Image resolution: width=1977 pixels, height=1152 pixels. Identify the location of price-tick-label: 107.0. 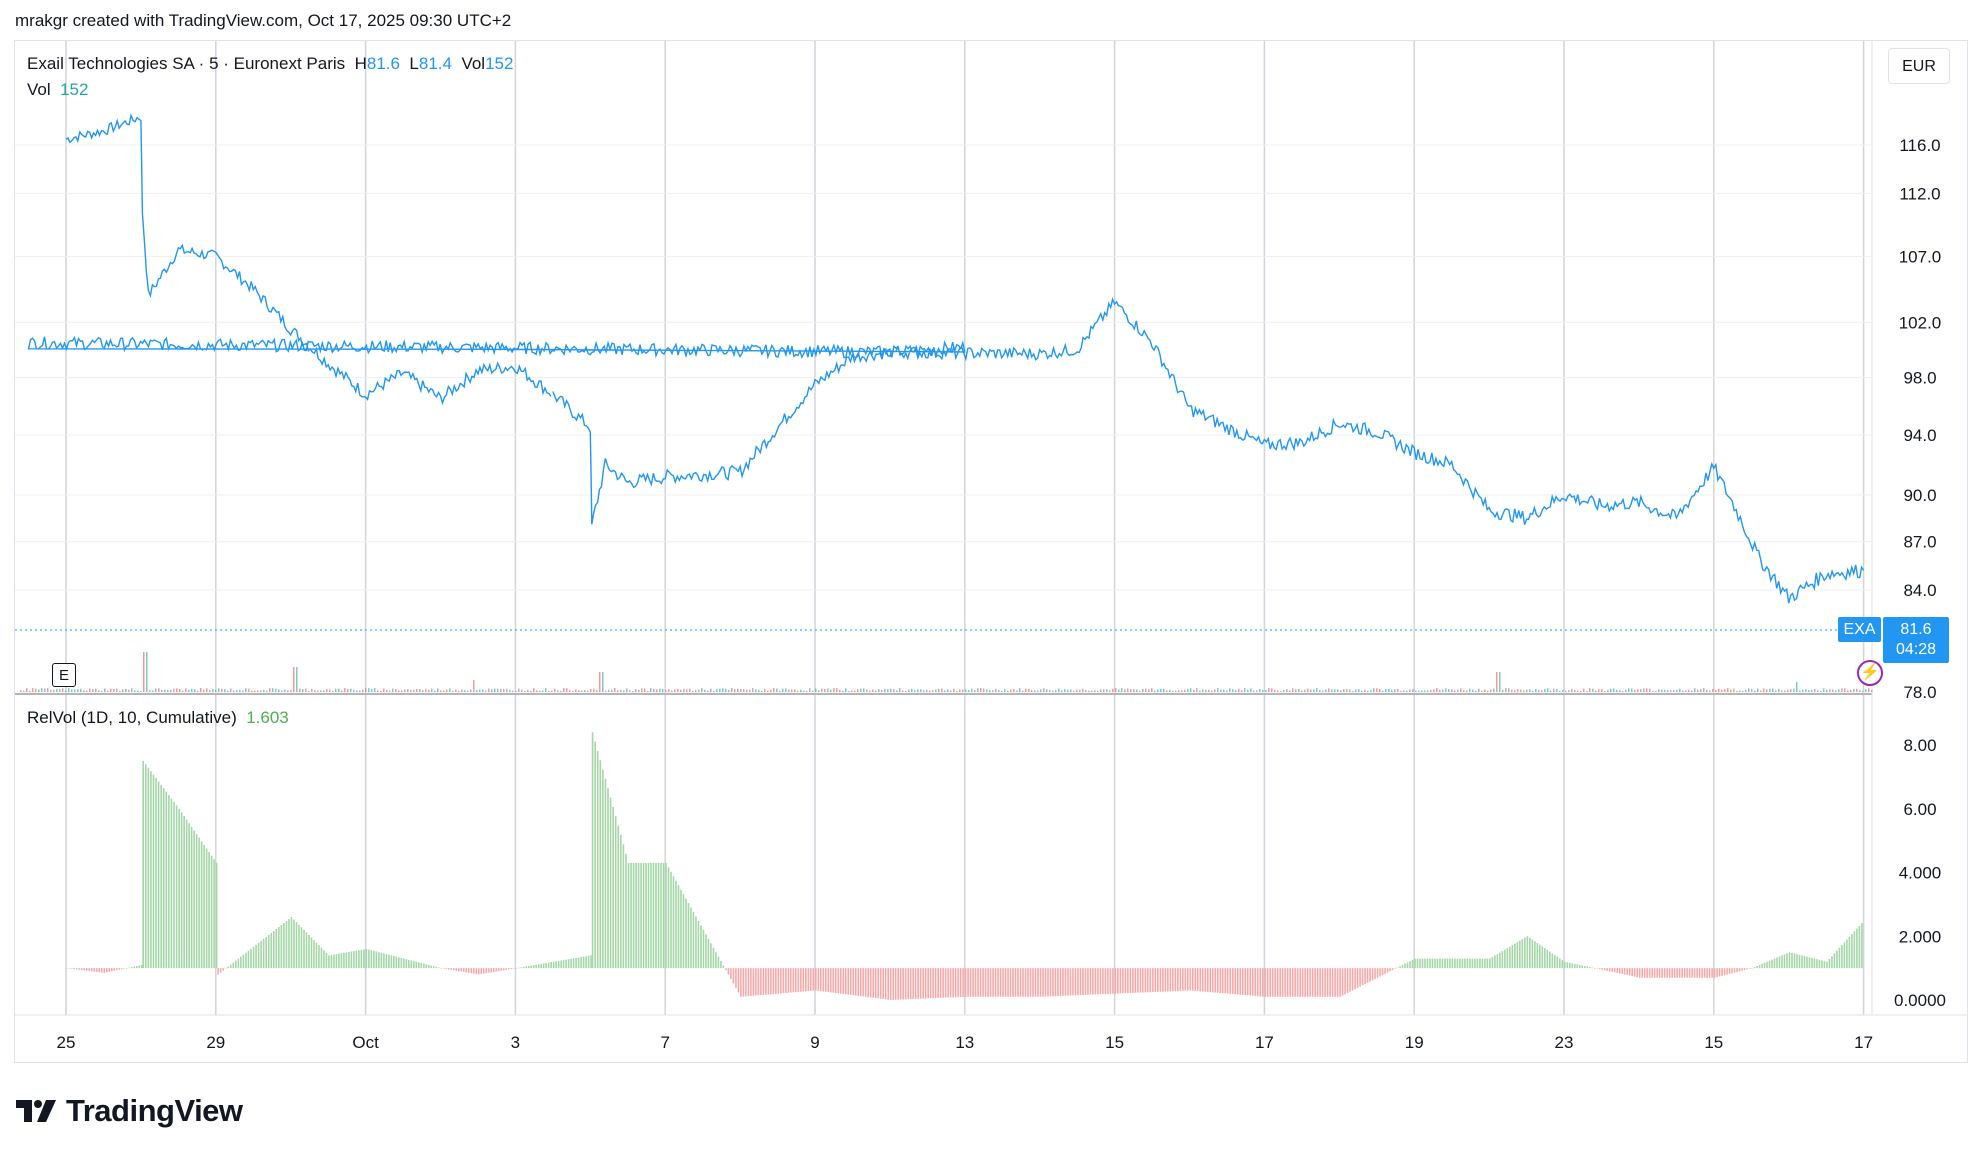
(1920, 256).